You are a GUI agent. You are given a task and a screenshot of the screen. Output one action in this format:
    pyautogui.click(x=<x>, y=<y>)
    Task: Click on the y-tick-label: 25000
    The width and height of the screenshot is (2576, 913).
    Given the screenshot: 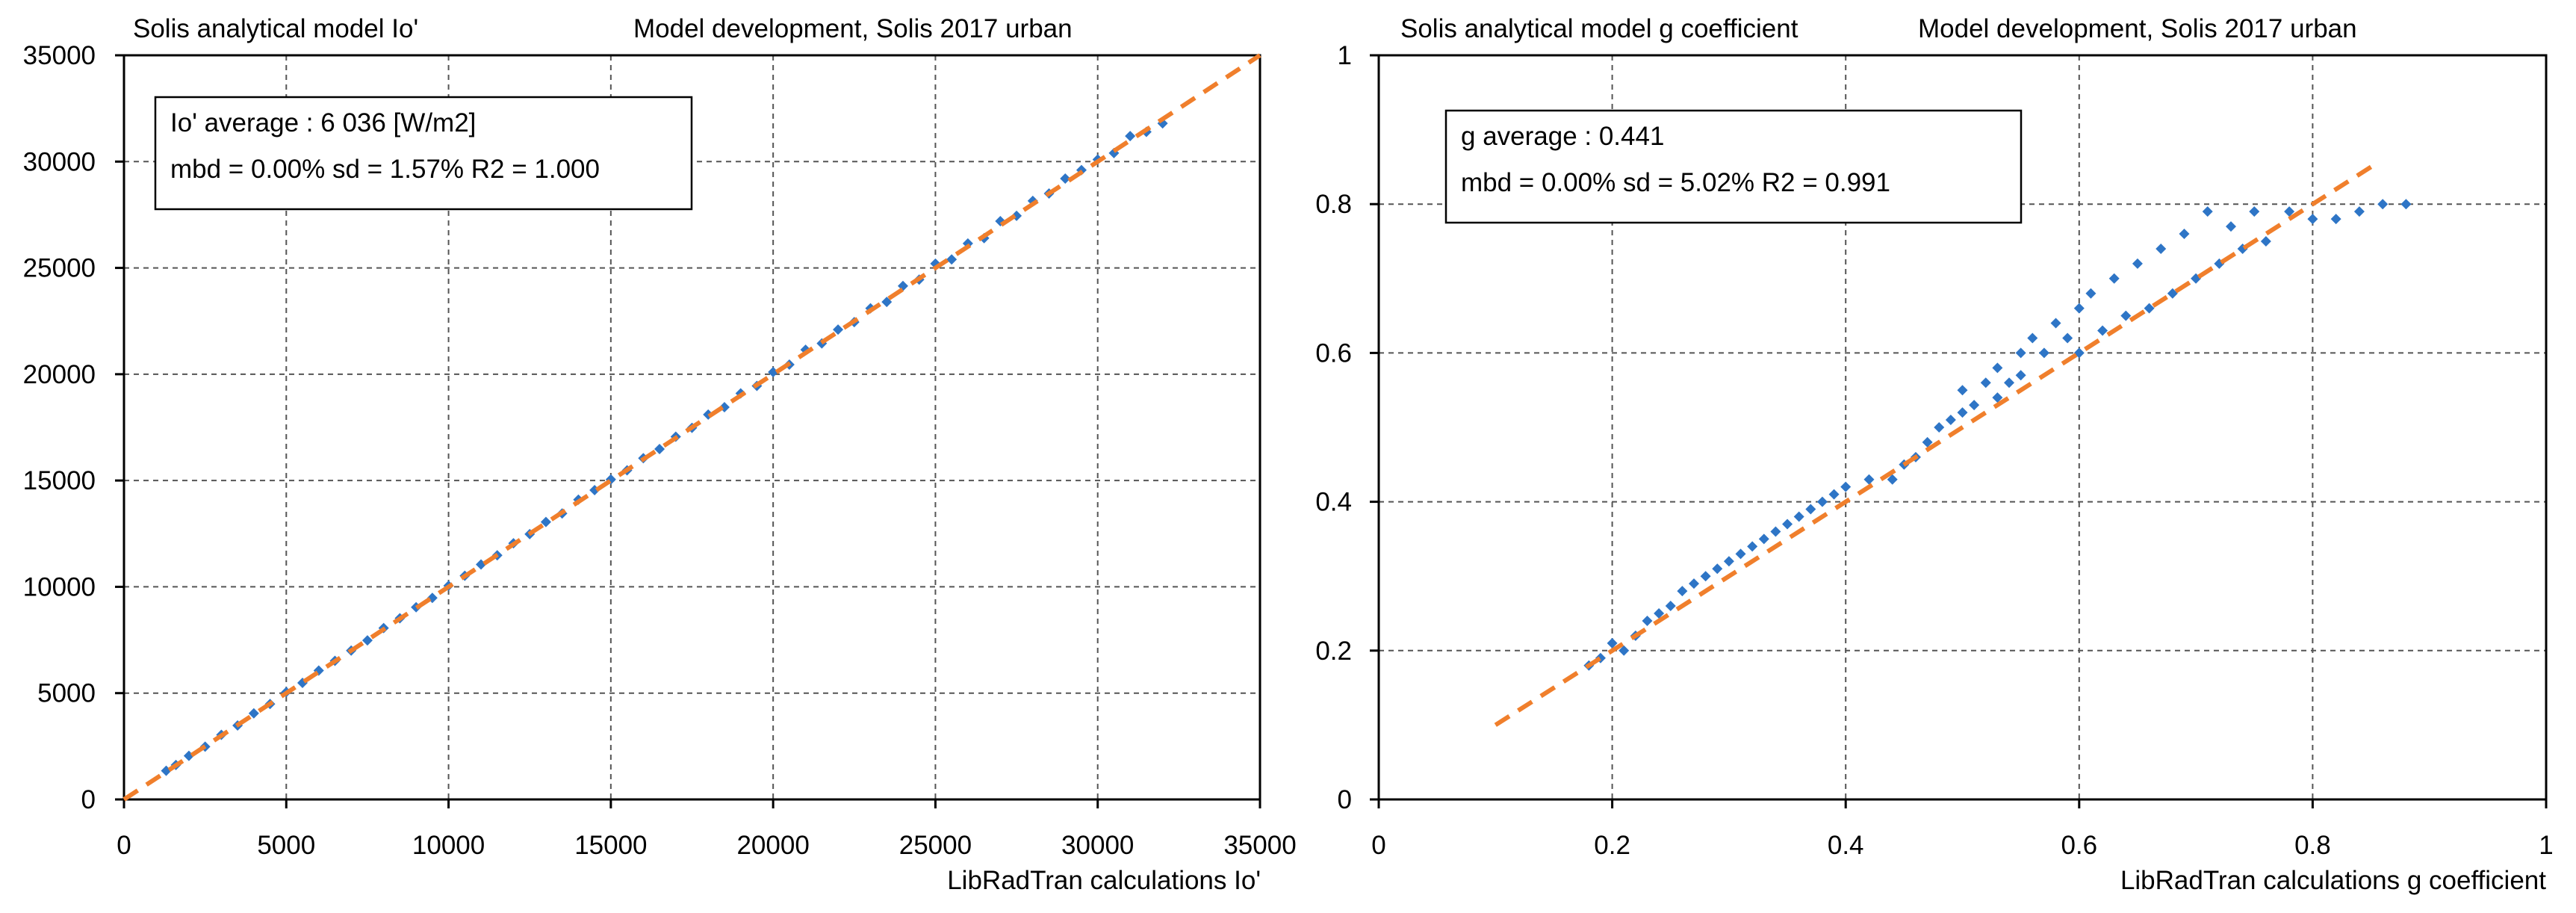 What is the action you would take?
    pyautogui.click(x=60, y=268)
    